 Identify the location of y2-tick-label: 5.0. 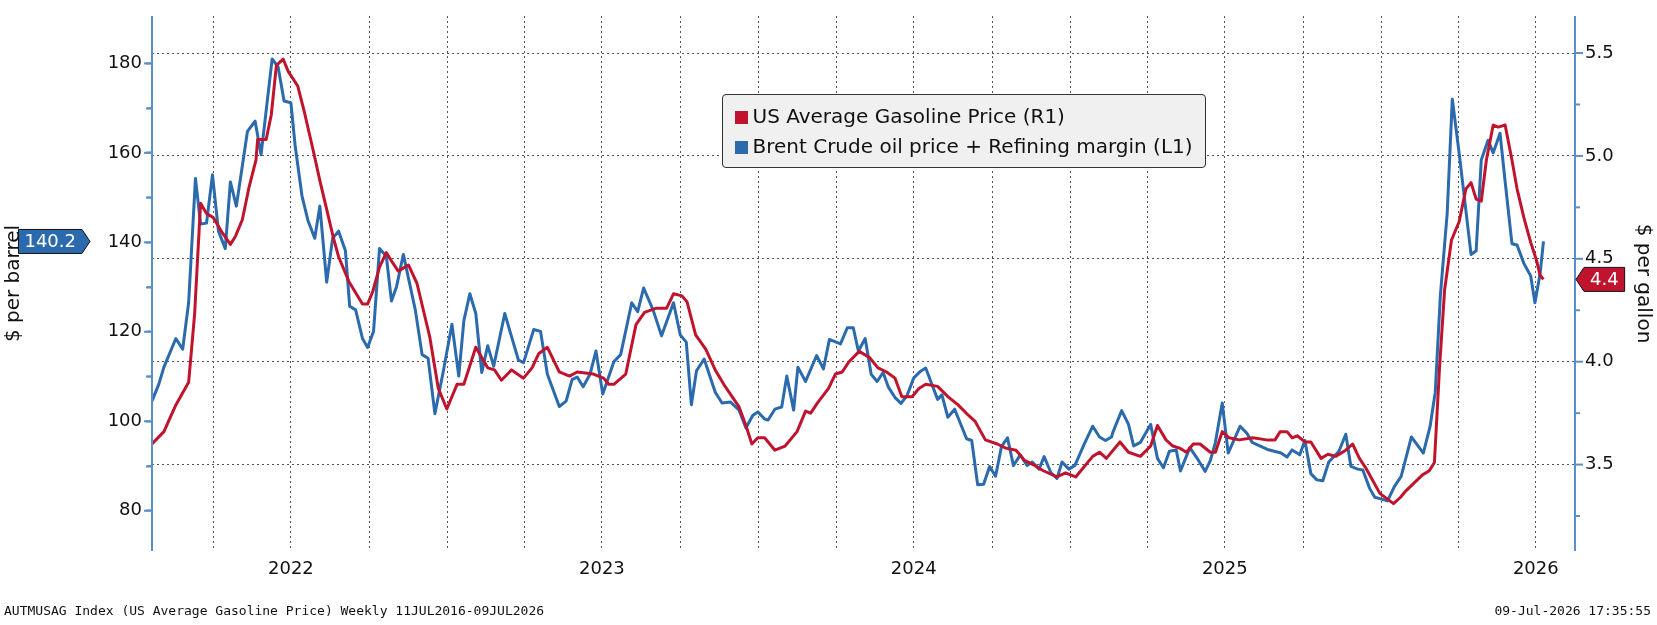
(1599, 154).